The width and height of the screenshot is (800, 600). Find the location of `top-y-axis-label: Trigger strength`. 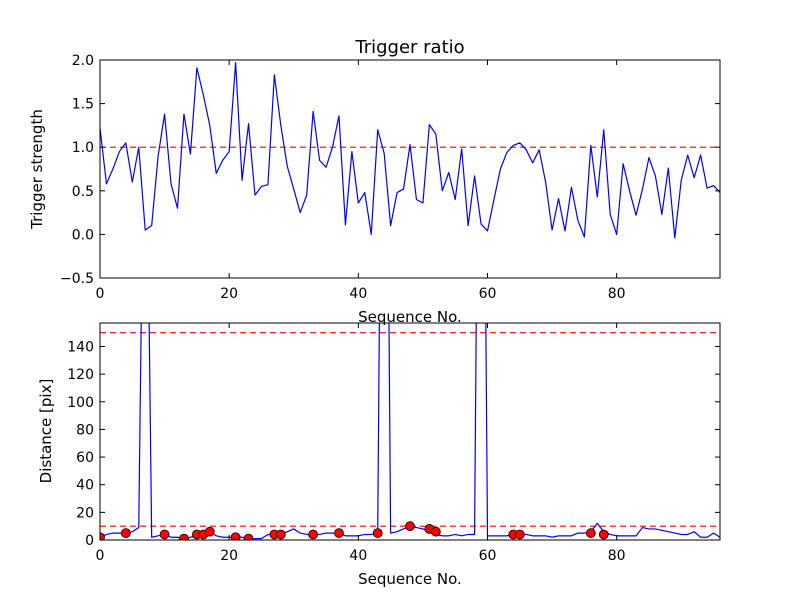

top-y-axis-label: Trigger strength is located at coordinates (37, 169).